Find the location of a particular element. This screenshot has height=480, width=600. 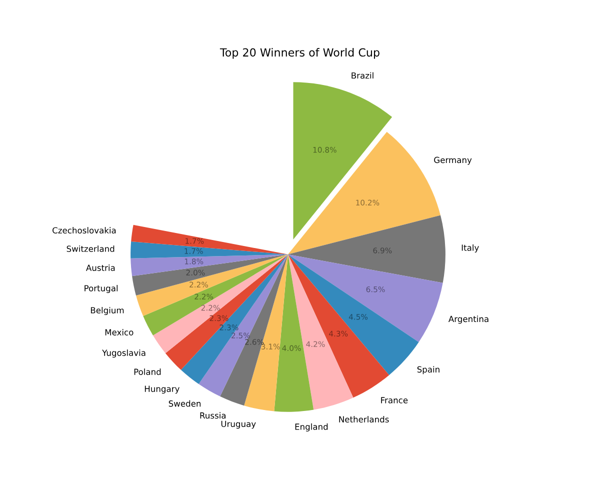

slice-label: Argentina is located at coordinates (468, 320).